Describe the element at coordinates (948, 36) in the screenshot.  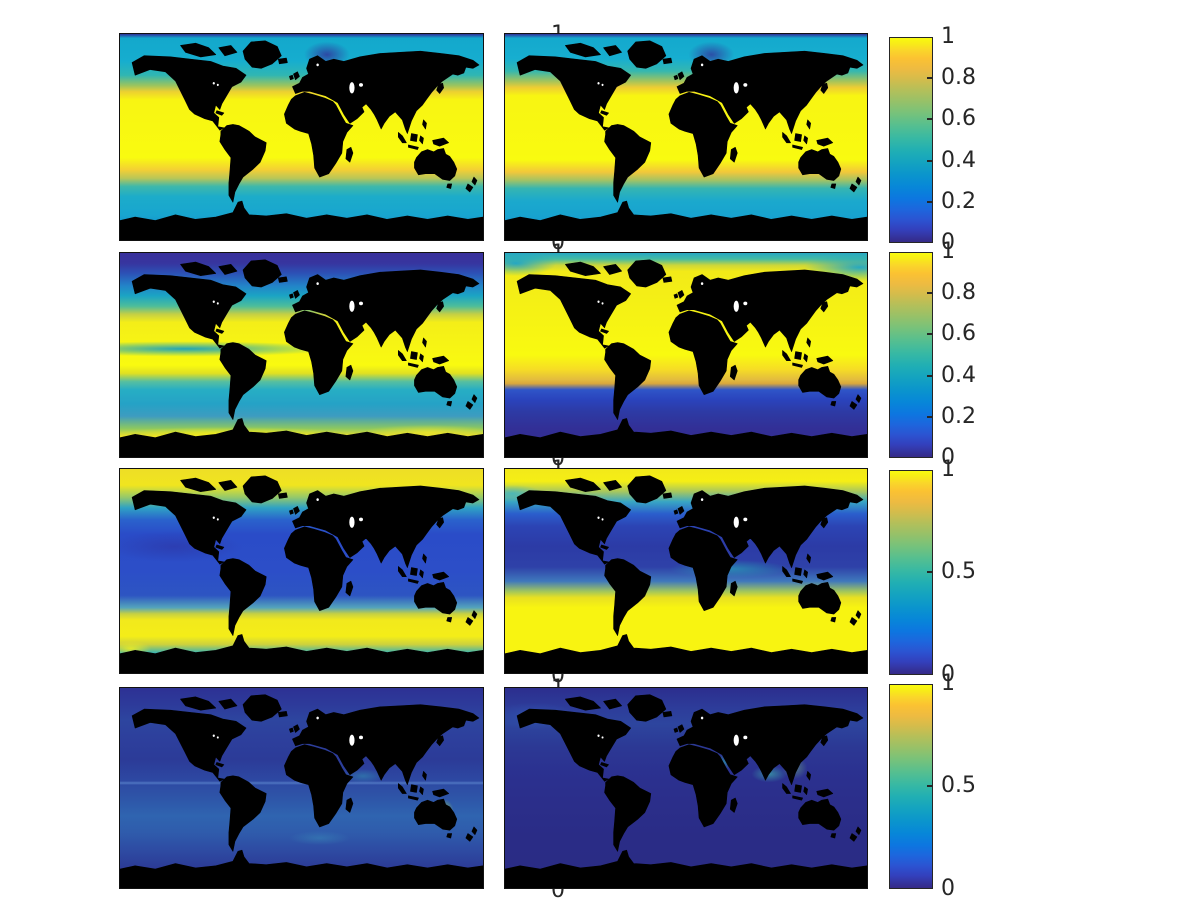
I see `colorbar-row1-tick-label: 1` at that location.